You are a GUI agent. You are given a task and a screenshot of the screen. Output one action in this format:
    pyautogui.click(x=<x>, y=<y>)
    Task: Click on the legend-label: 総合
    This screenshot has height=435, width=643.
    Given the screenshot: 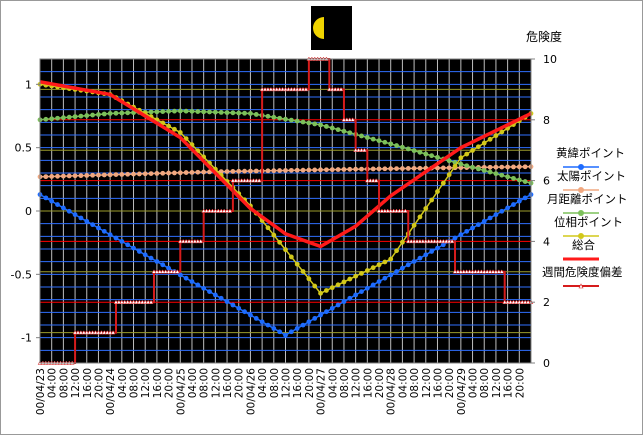 What is the action you would take?
    pyautogui.click(x=583, y=245)
    